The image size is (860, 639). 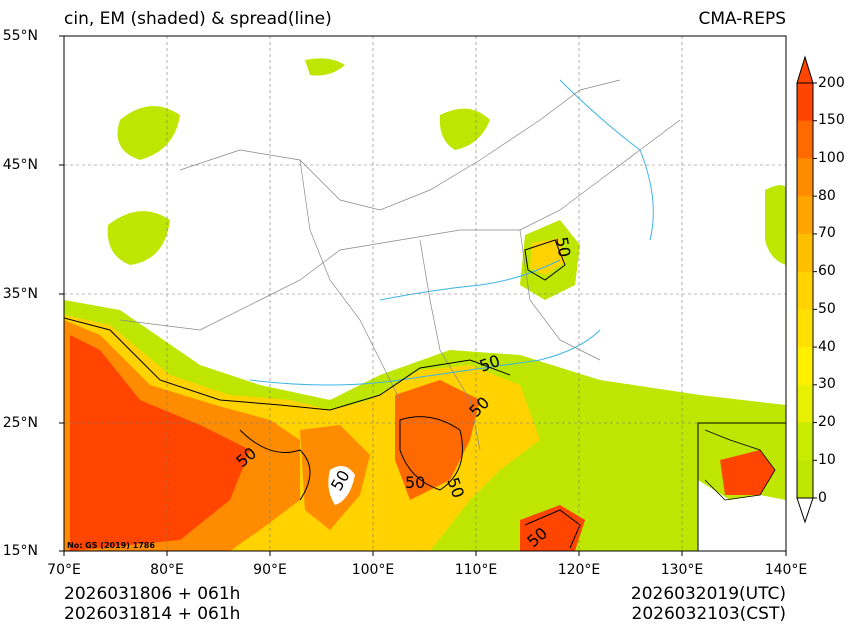 What do you see at coordinates (827, 460) in the screenshot?
I see `colorbar-label: 10` at bounding box center [827, 460].